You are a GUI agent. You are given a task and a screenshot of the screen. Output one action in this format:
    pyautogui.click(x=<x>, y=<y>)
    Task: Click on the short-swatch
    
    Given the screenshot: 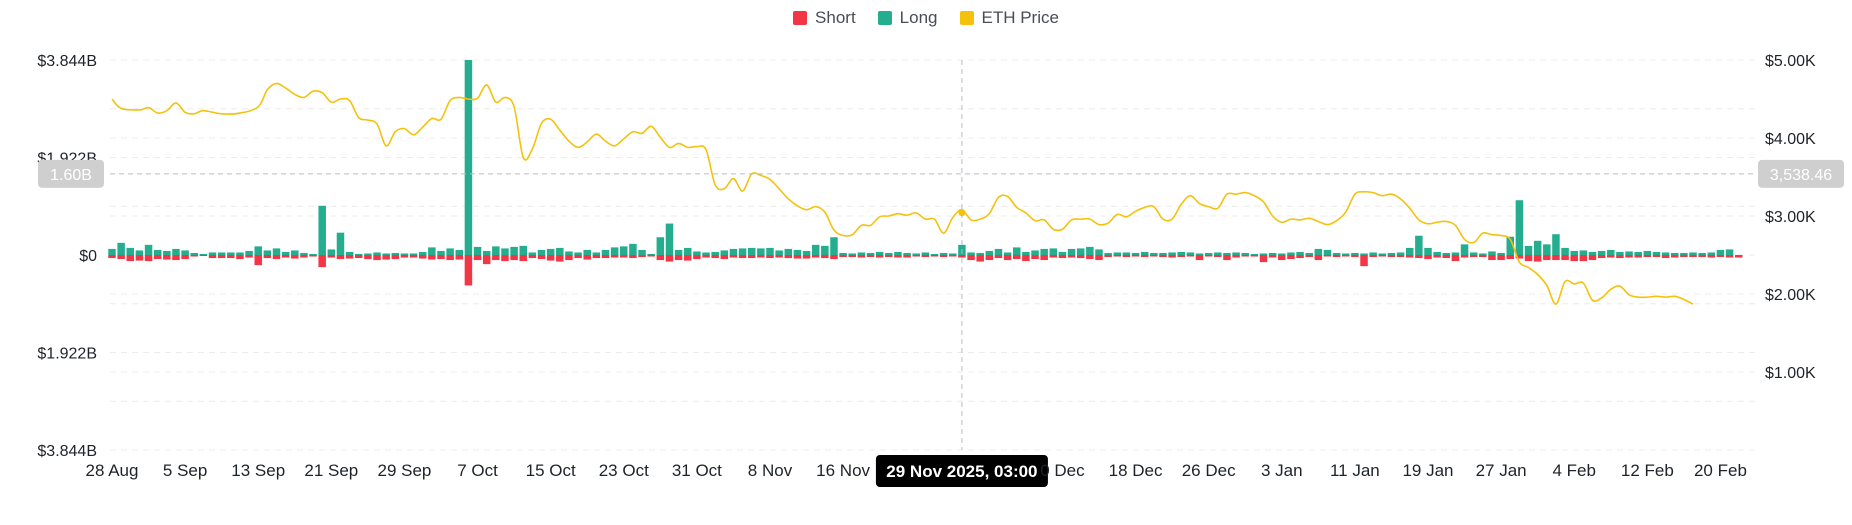 What is the action you would take?
    pyautogui.click(x=800, y=18)
    